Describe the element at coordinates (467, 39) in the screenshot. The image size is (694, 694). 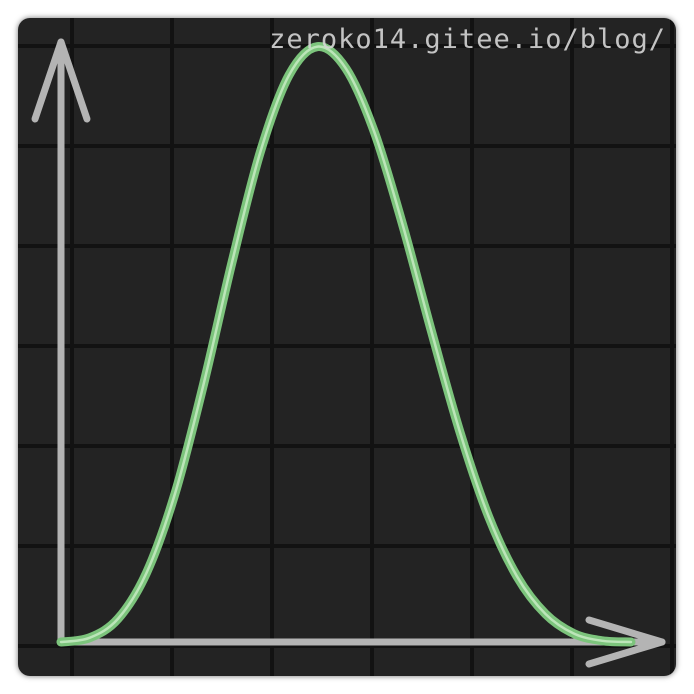
I see `watermark-text: zeroko14.gitee.io/blog/` at that location.